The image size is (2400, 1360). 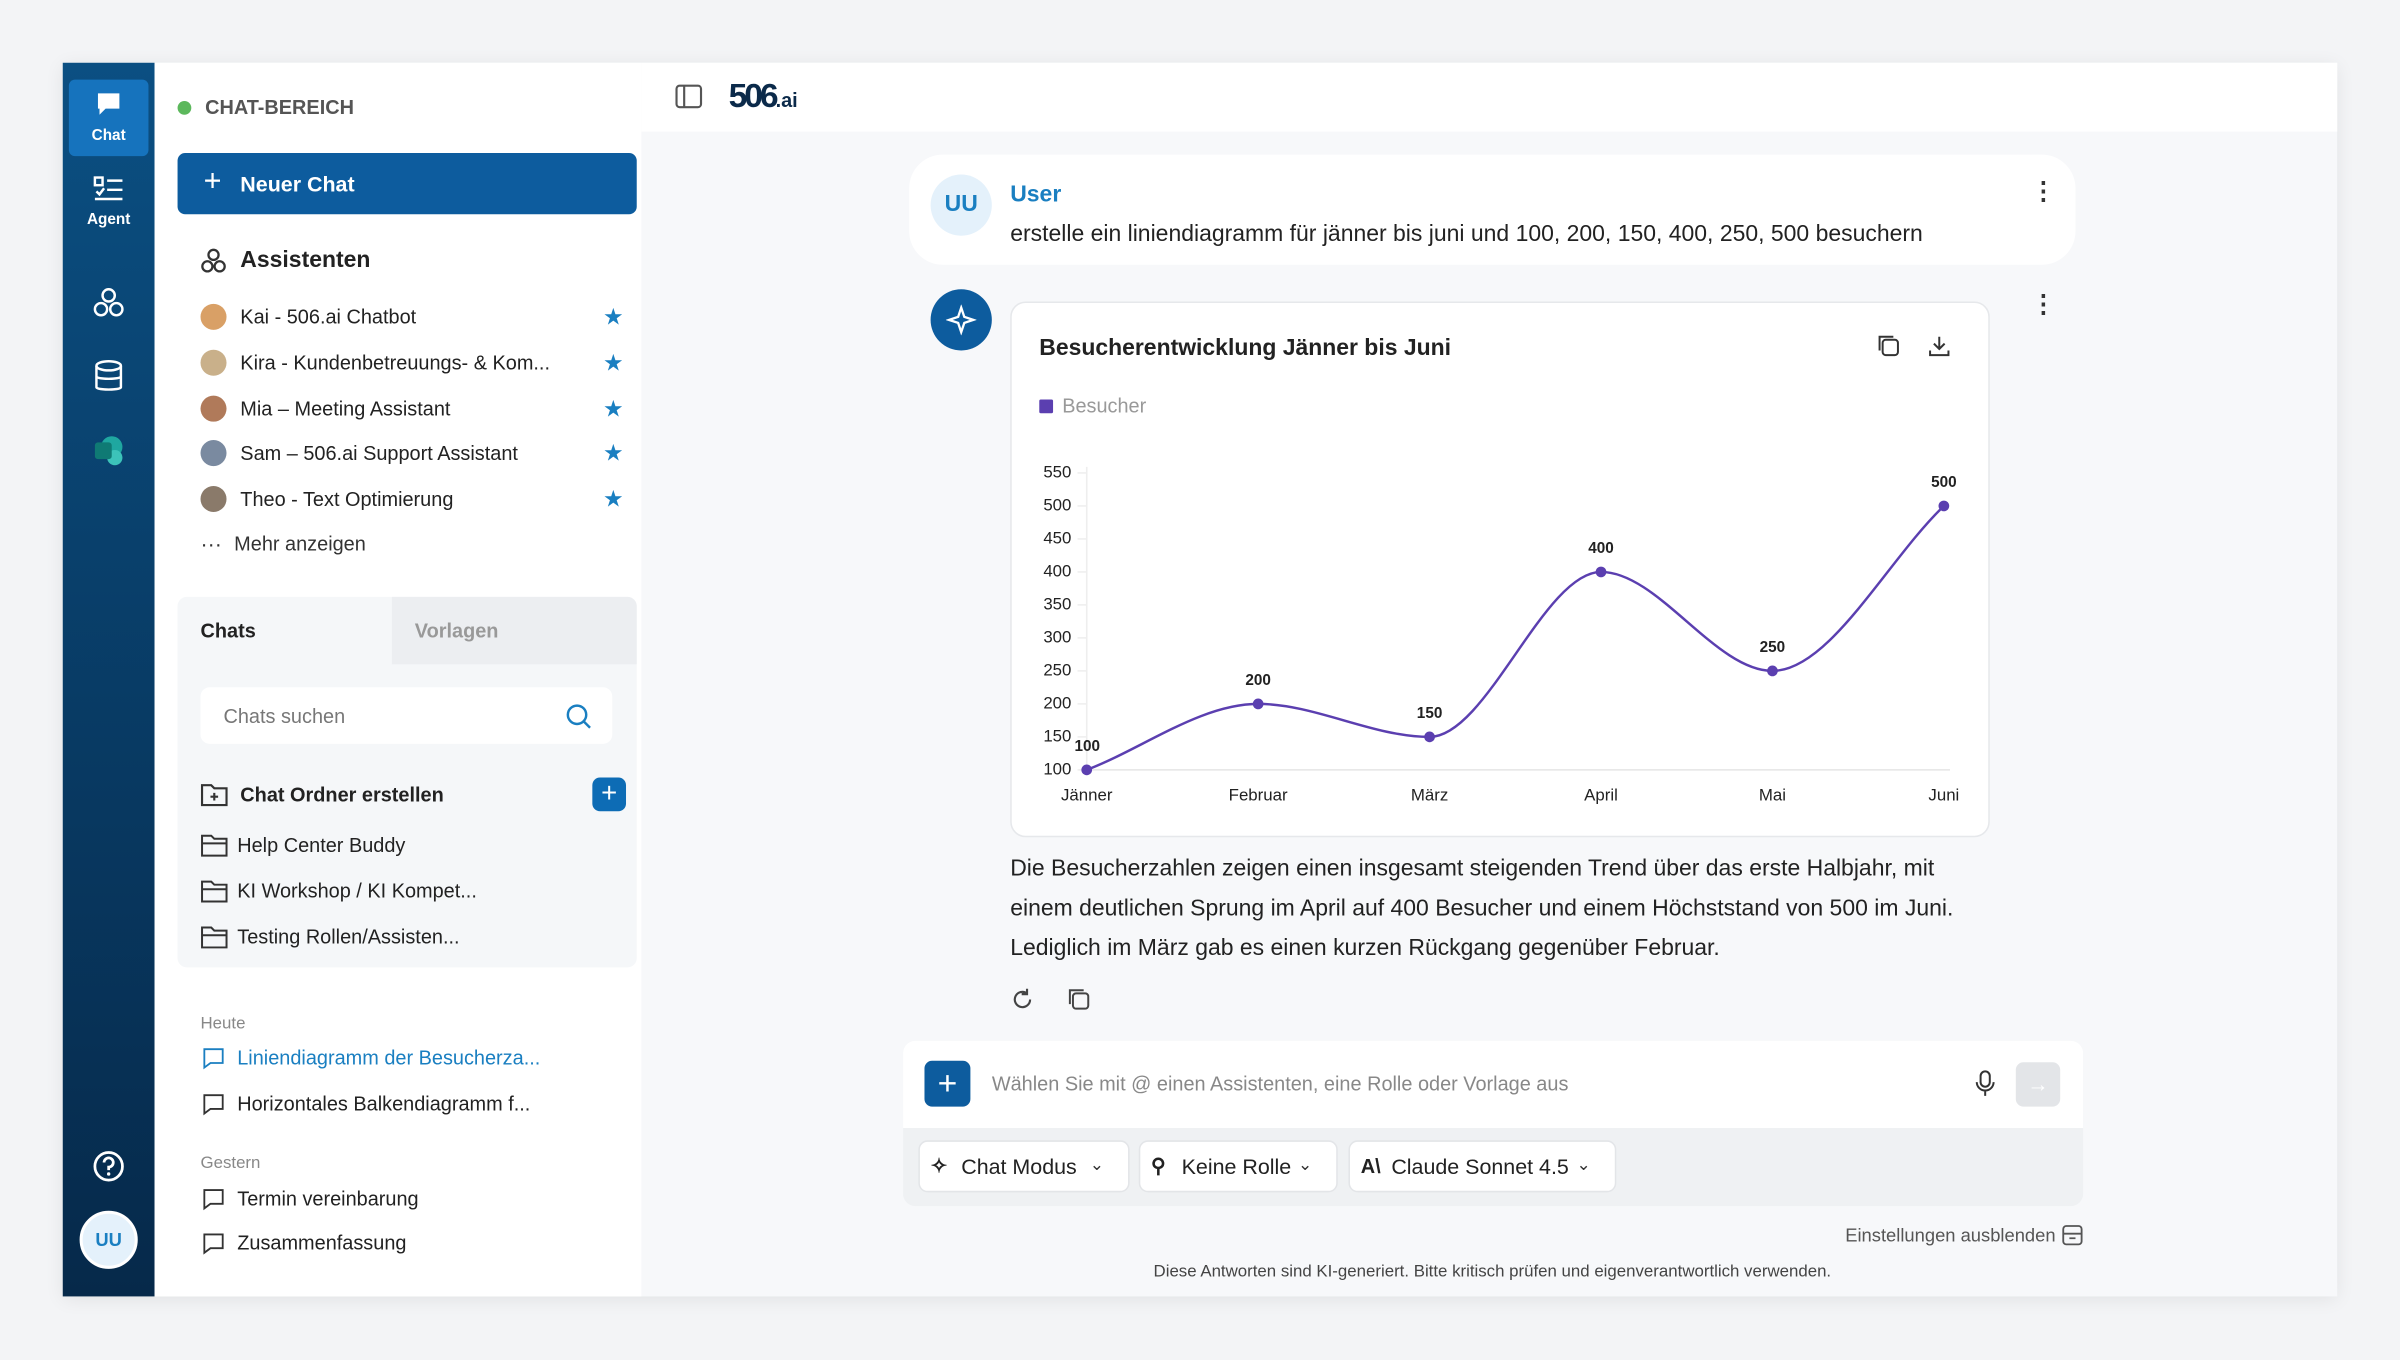 What do you see at coordinates (407, 184) in the screenshot?
I see `new-chat-button` at bounding box center [407, 184].